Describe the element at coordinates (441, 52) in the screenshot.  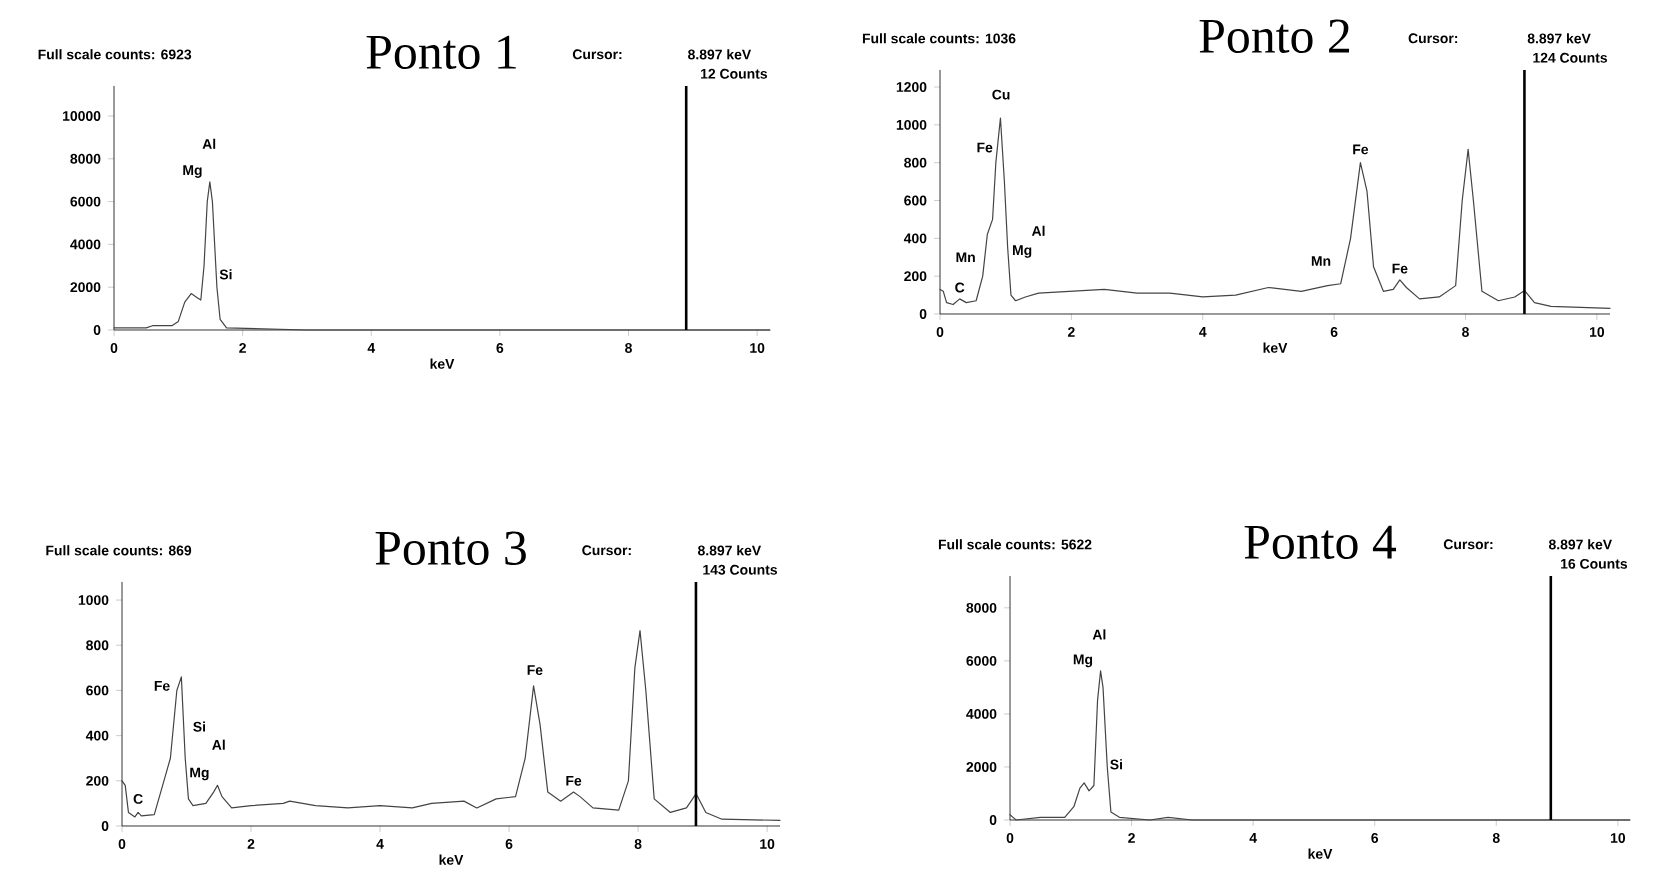
I see `chart-title: Ponto 1` at that location.